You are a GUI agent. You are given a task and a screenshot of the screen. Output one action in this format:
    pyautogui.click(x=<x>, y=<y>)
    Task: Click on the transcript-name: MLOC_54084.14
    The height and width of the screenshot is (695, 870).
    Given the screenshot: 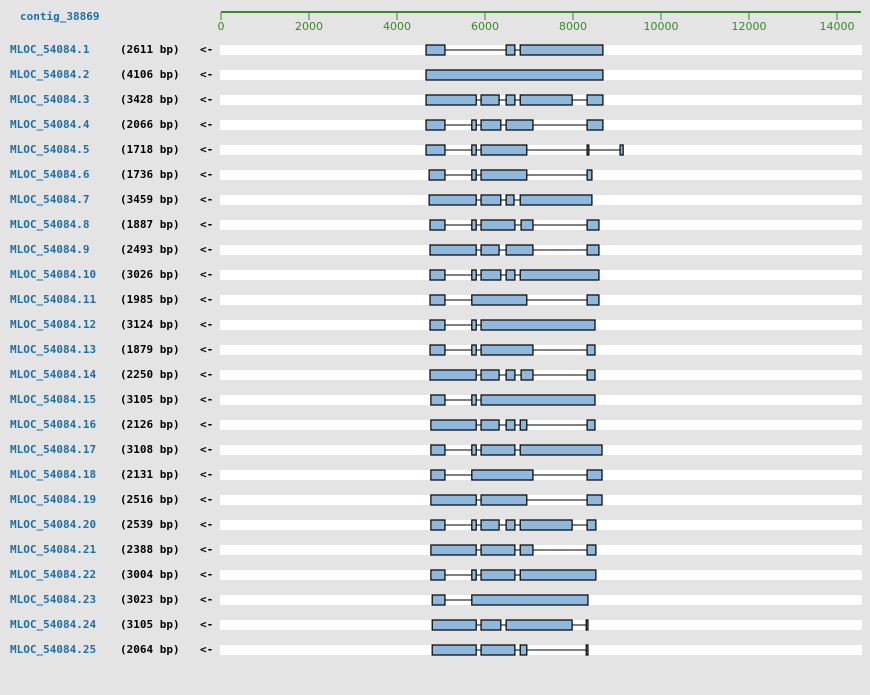 What is the action you would take?
    pyautogui.click(x=53, y=374)
    